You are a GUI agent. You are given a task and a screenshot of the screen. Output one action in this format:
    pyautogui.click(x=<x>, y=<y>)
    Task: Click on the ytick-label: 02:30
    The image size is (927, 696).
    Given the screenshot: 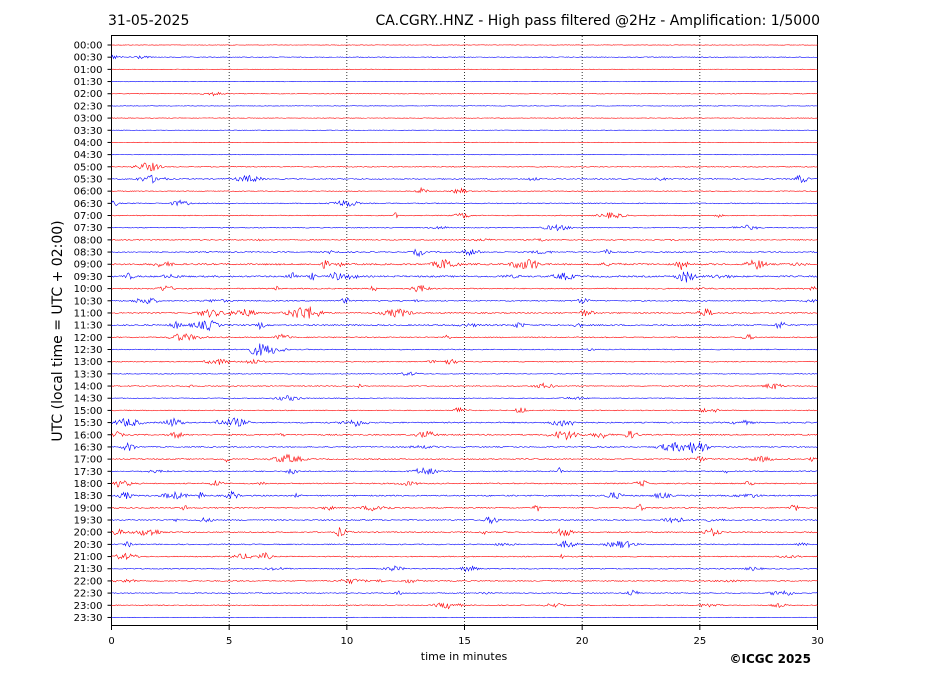 What is the action you would take?
    pyautogui.click(x=88, y=106)
    